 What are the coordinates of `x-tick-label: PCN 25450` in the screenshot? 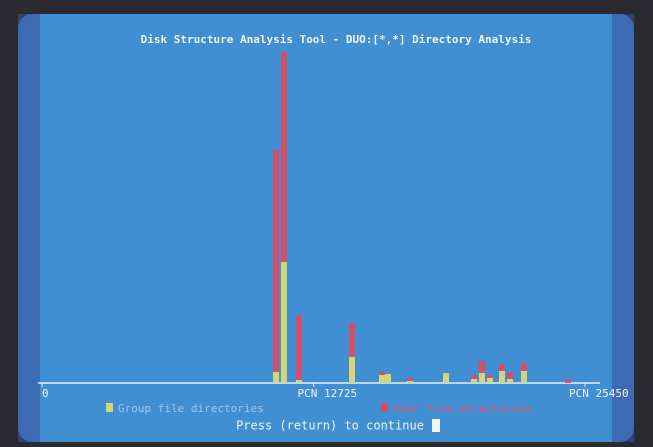 It's located at (599, 393).